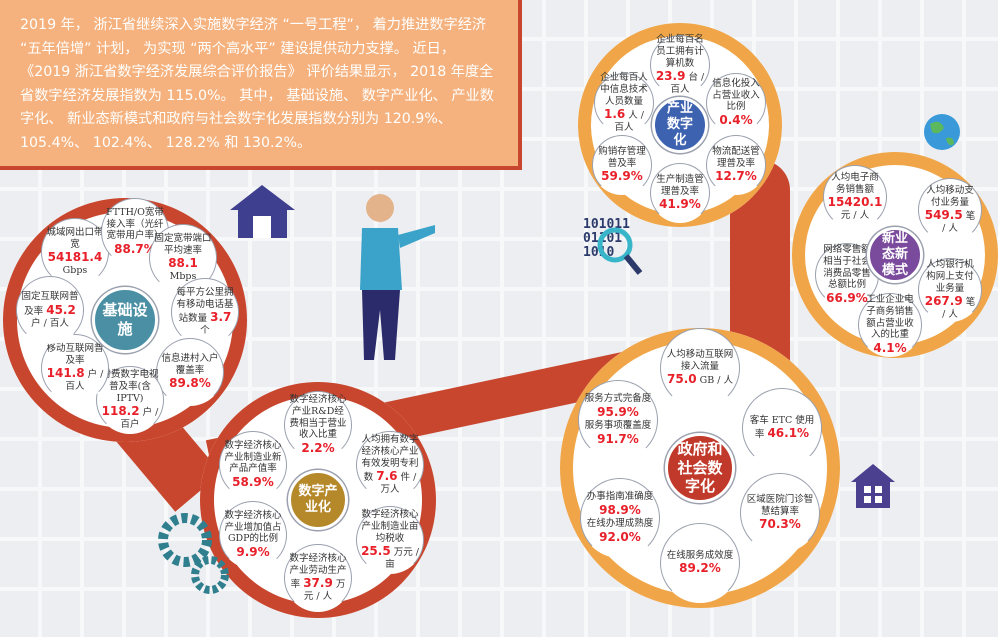 Image resolution: width=998 pixels, height=637 pixels. I want to click on indicator-value: 4.1%, so click(890, 348).